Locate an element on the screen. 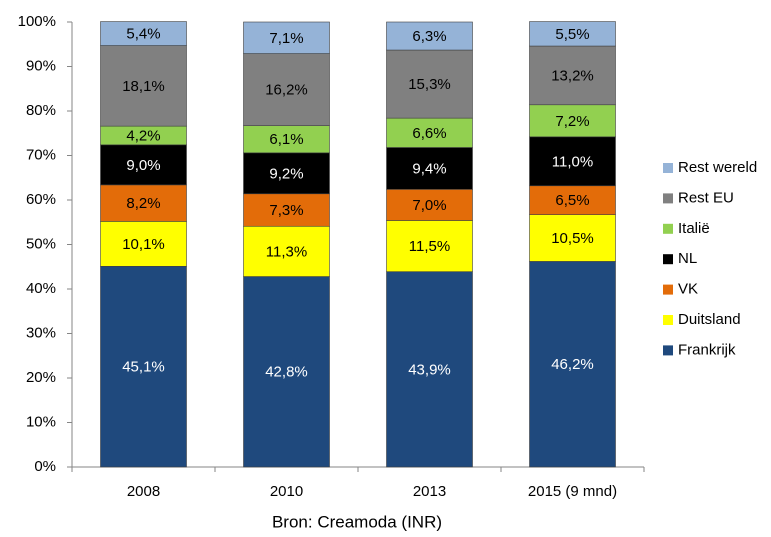 The height and width of the screenshot is (537, 771). data-label: 9,4% is located at coordinates (429, 168).